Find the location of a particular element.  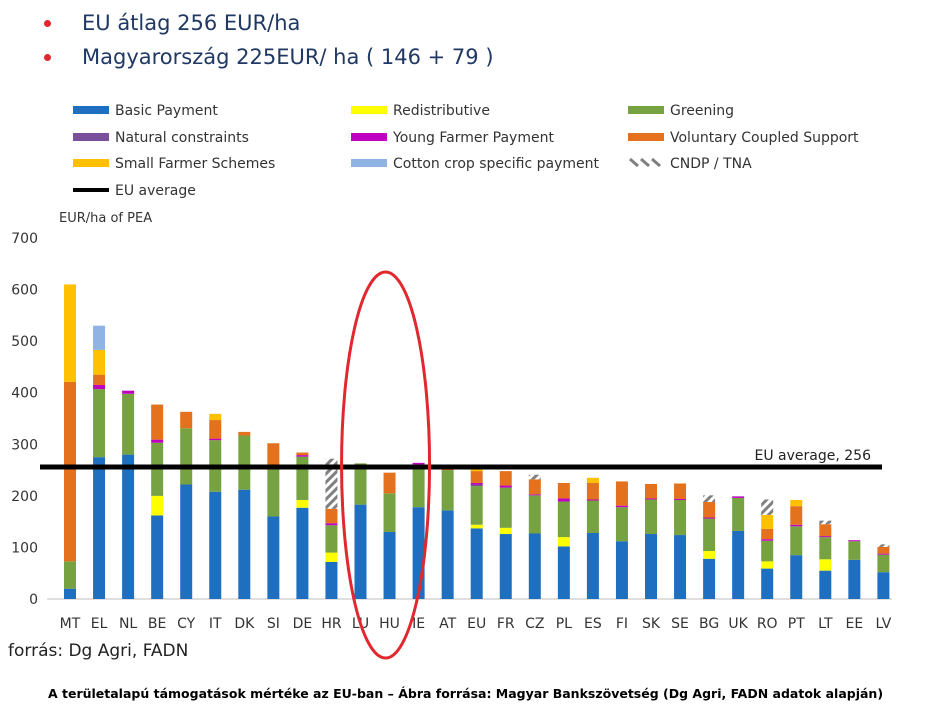

x-tick-label: NL is located at coordinates (128, 624).